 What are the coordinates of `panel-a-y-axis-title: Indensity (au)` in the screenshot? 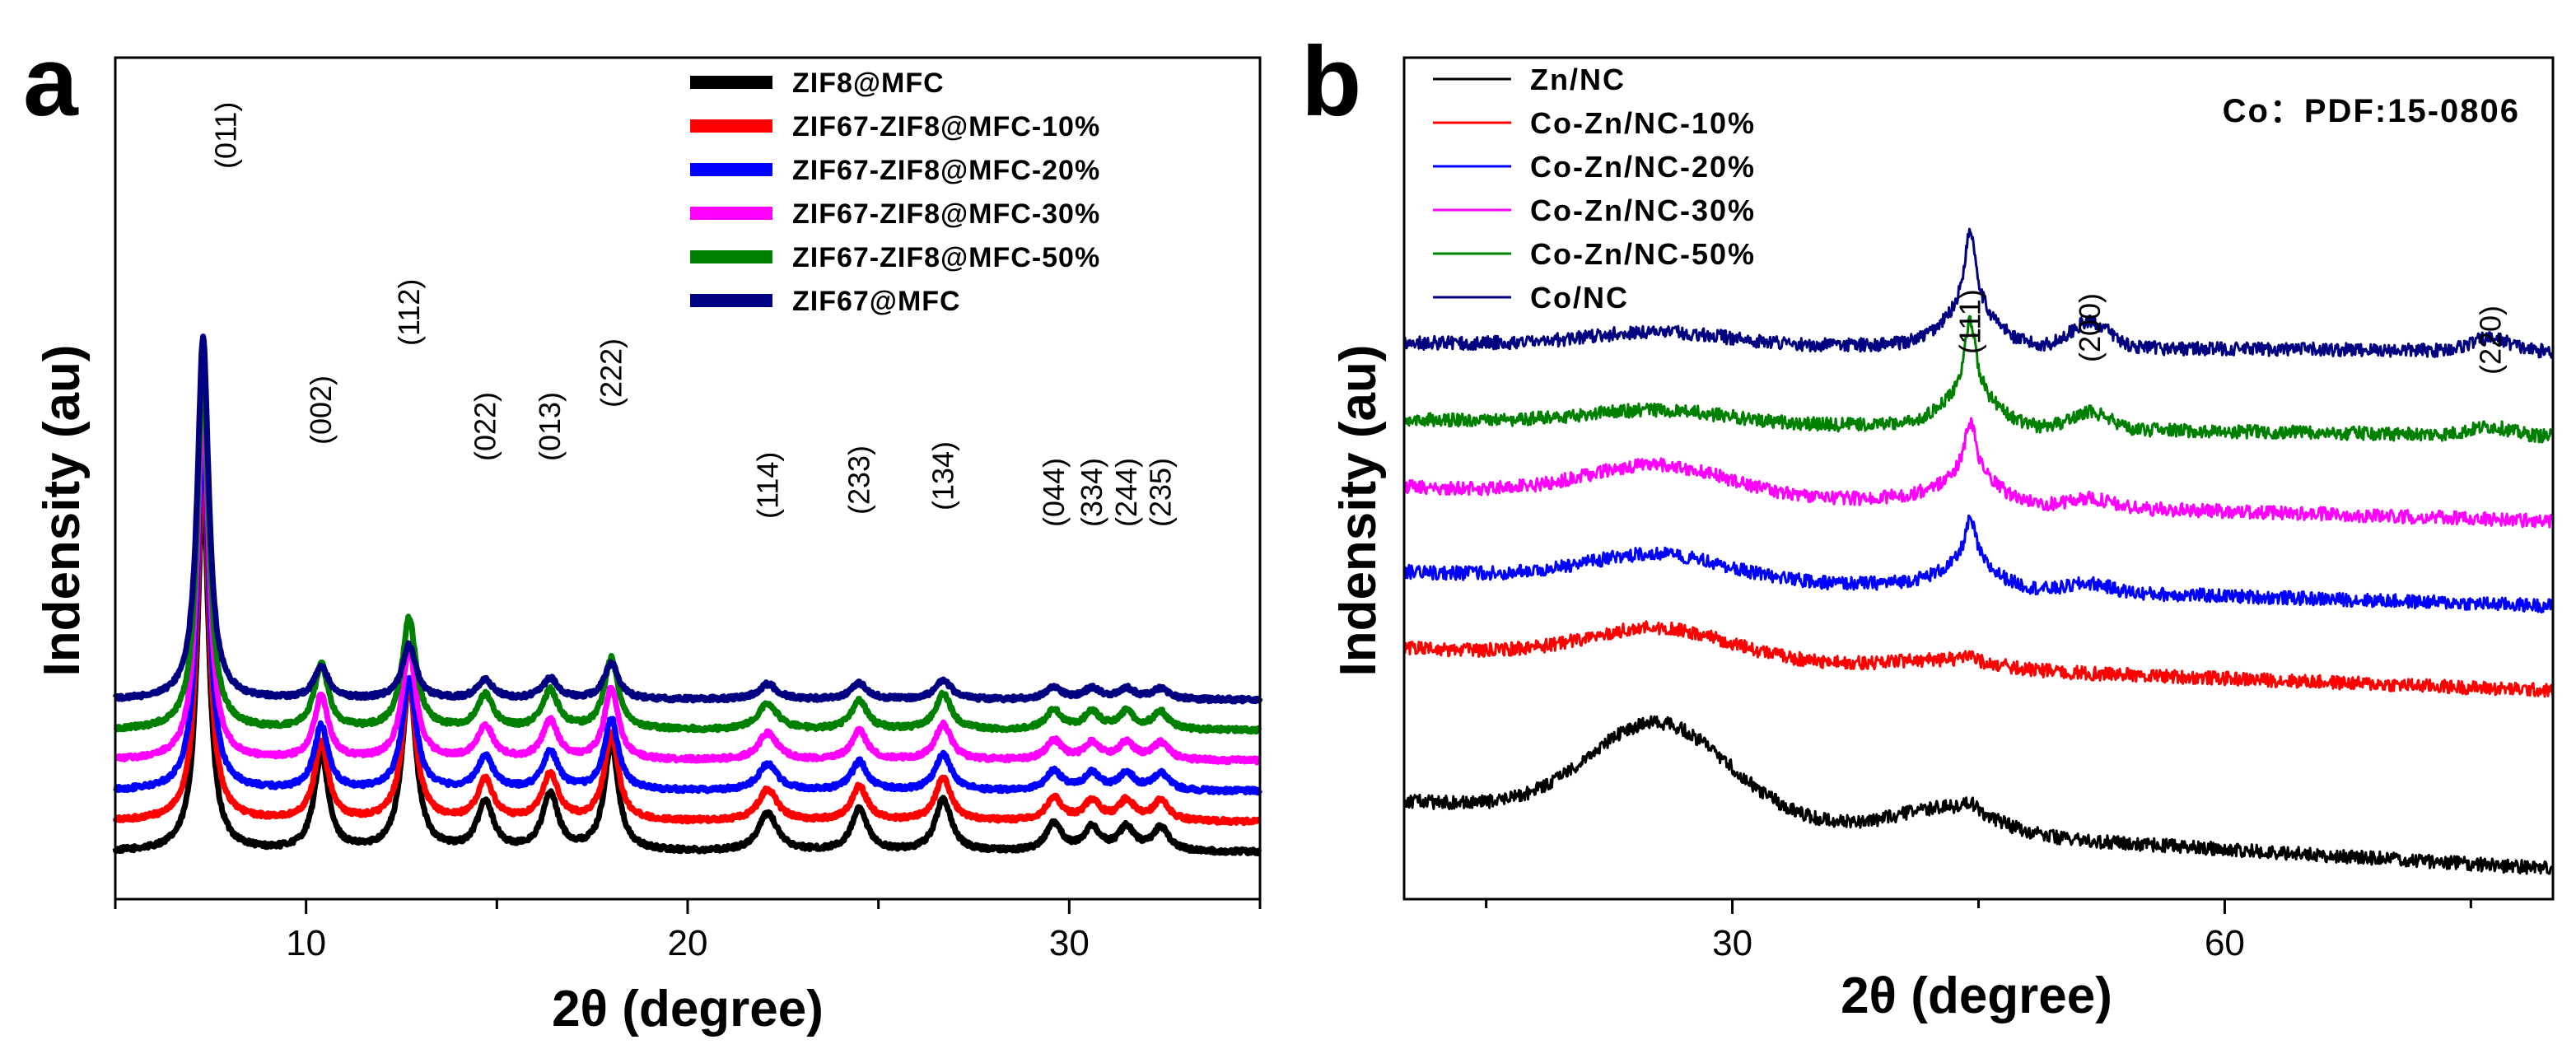 It's located at (62, 510).